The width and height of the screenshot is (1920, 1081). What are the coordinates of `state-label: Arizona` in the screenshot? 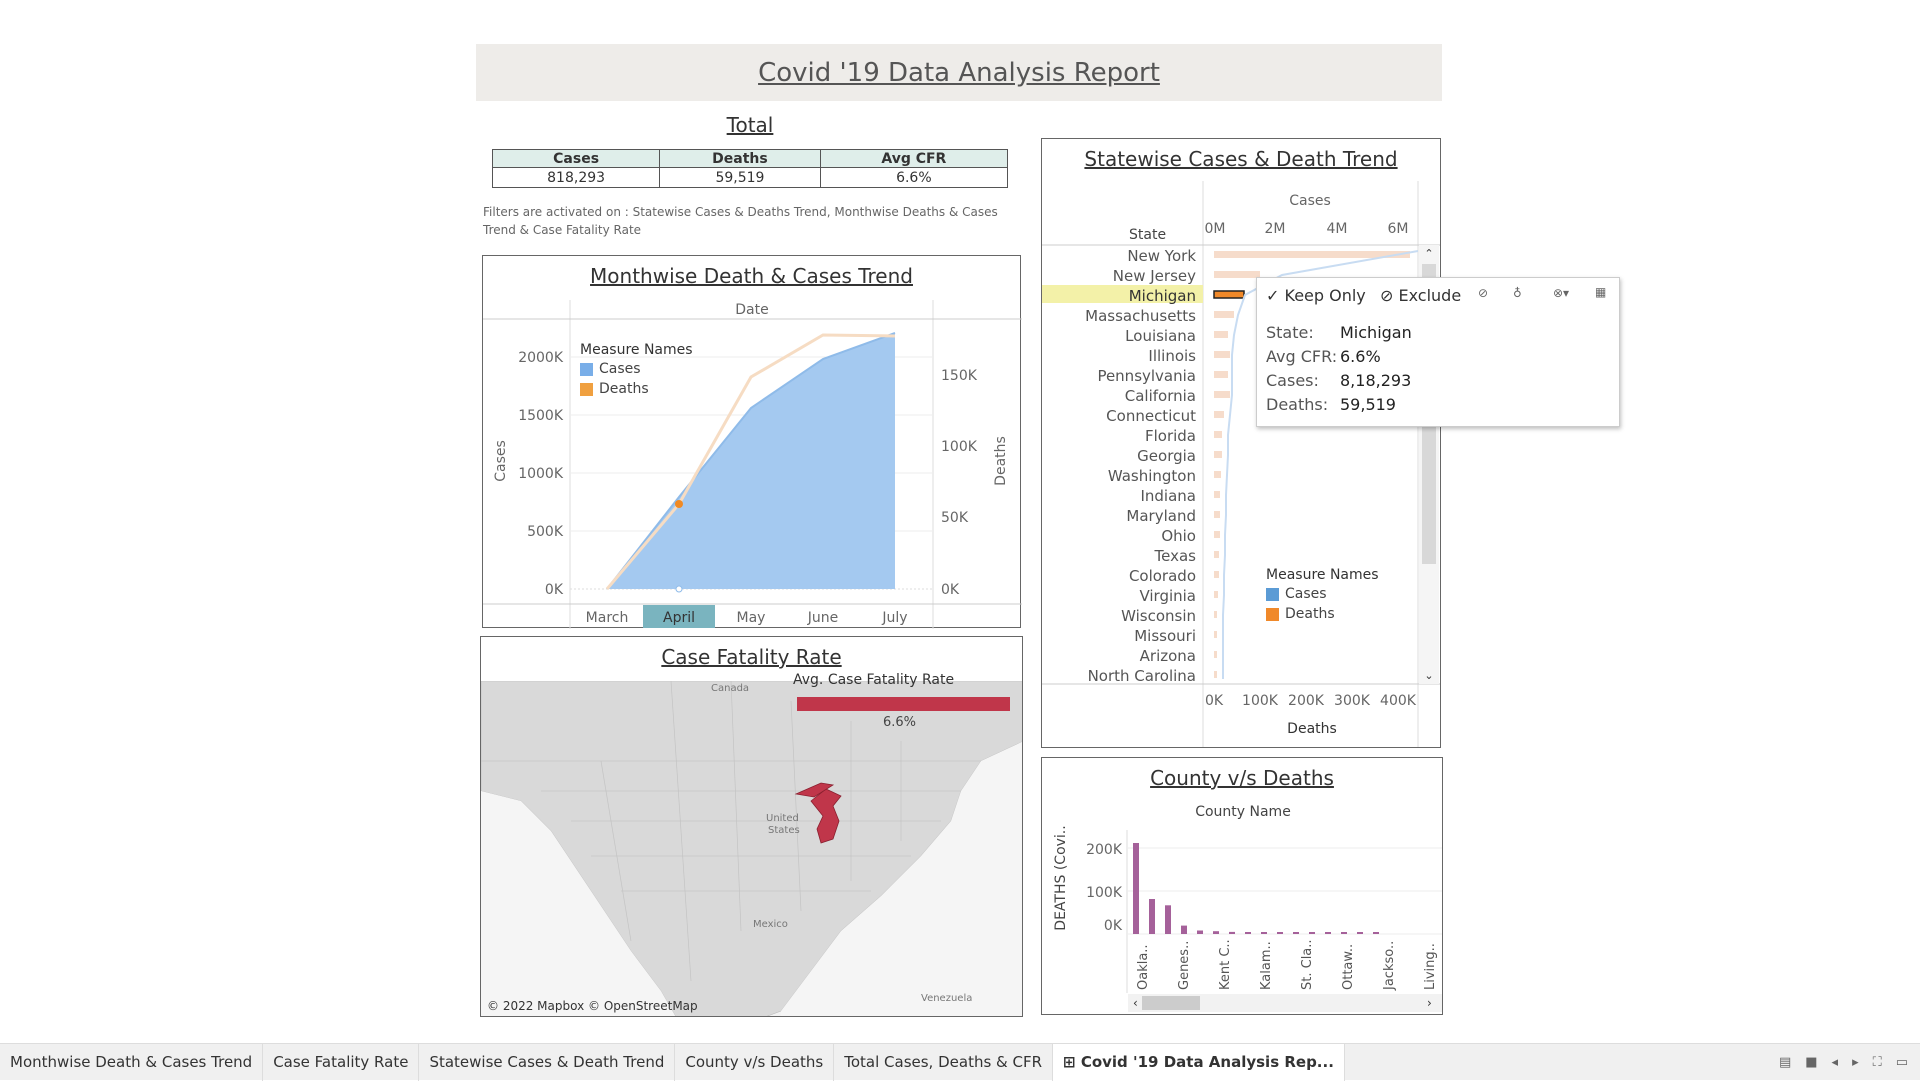 It's located at (1167, 656).